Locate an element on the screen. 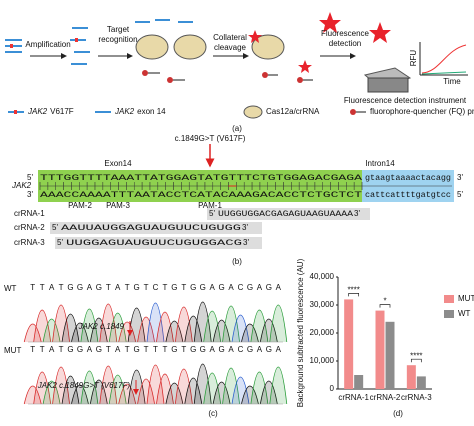 The height and width of the screenshot is (426, 474). y-tick-label: 20,000 is located at coordinates (322, 332).